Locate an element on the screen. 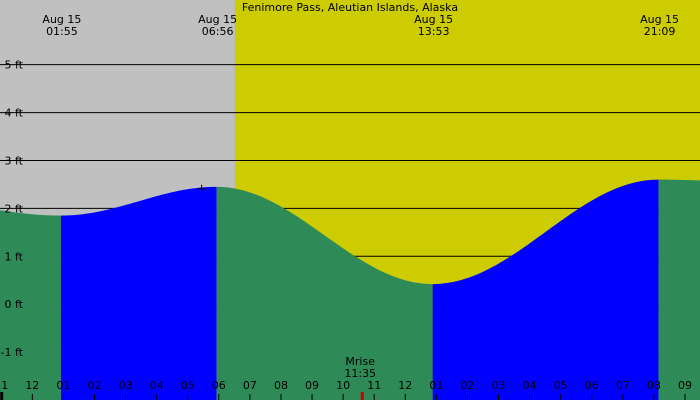 The width and height of the screenshot is (700, 400). hour-tick-label-19: 06 is located at coordinates (592, 385).